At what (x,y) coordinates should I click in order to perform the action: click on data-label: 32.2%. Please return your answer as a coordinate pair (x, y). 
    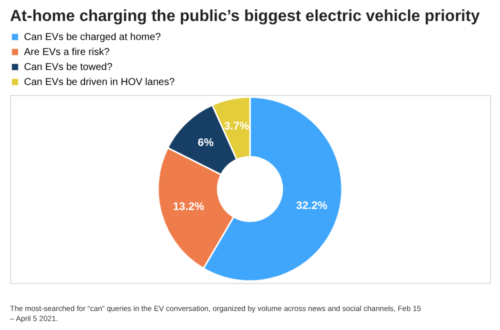
    Looking at the image, I should click on (312, 206).